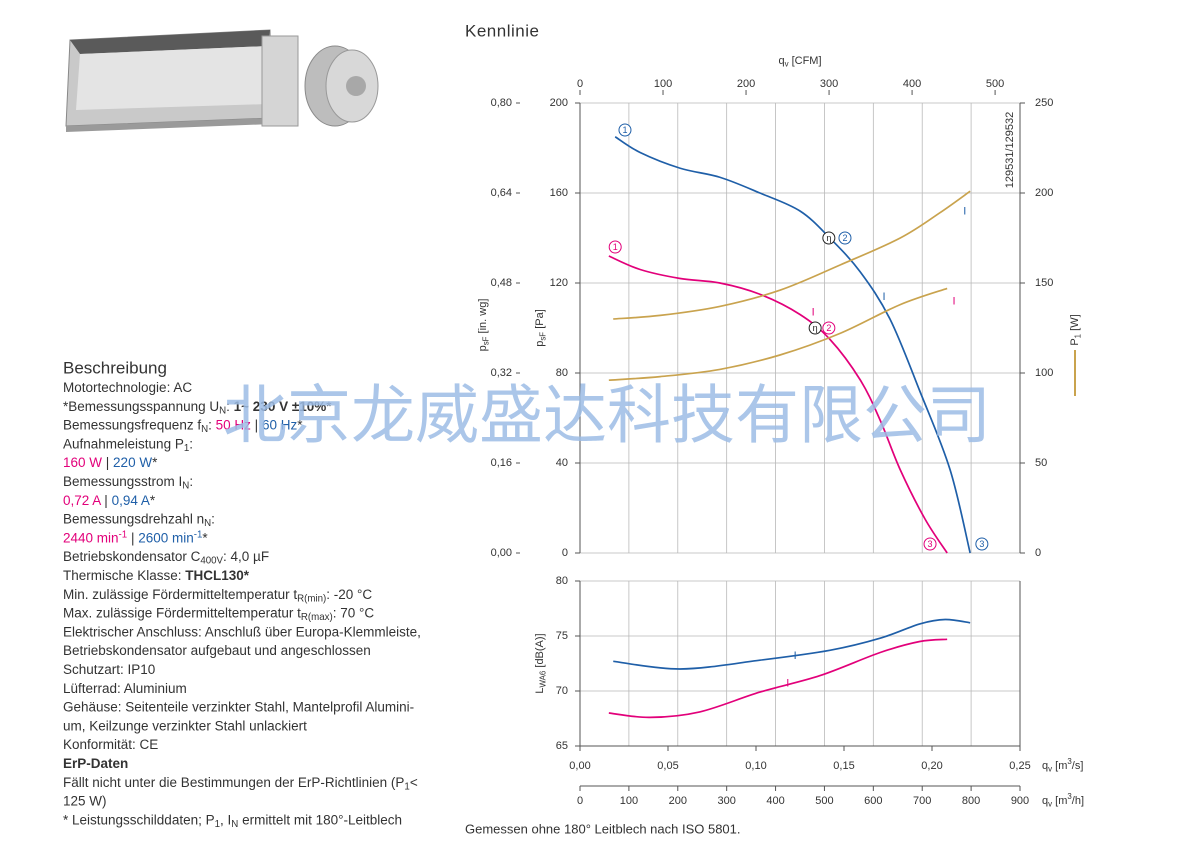 The height and width of the screenshot is (849, 1202). What do you see at coordinates (182, 612) in the screenshot?
I see `text-part: Max. zulässige Fördermitteltemperatur t` at bounding box center [182, 612].